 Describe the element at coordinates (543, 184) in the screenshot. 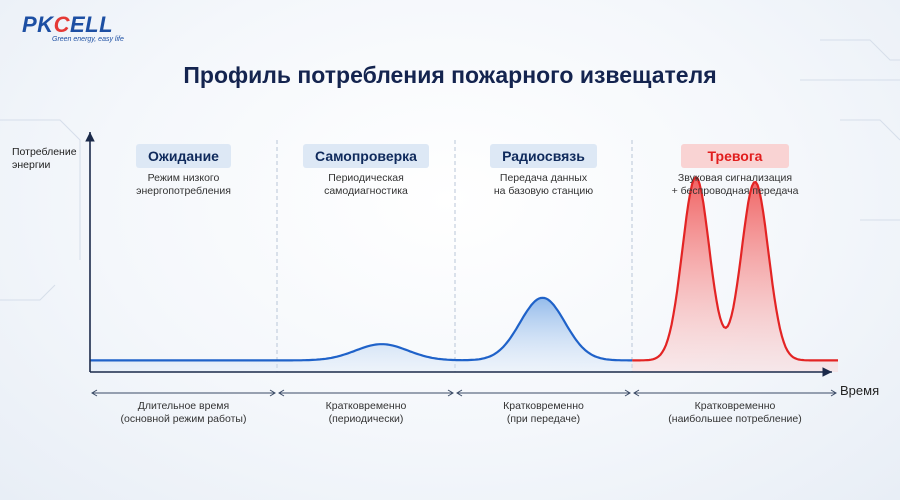

I see `stage-description-3: Передача данных на базовую станцию` at that location.